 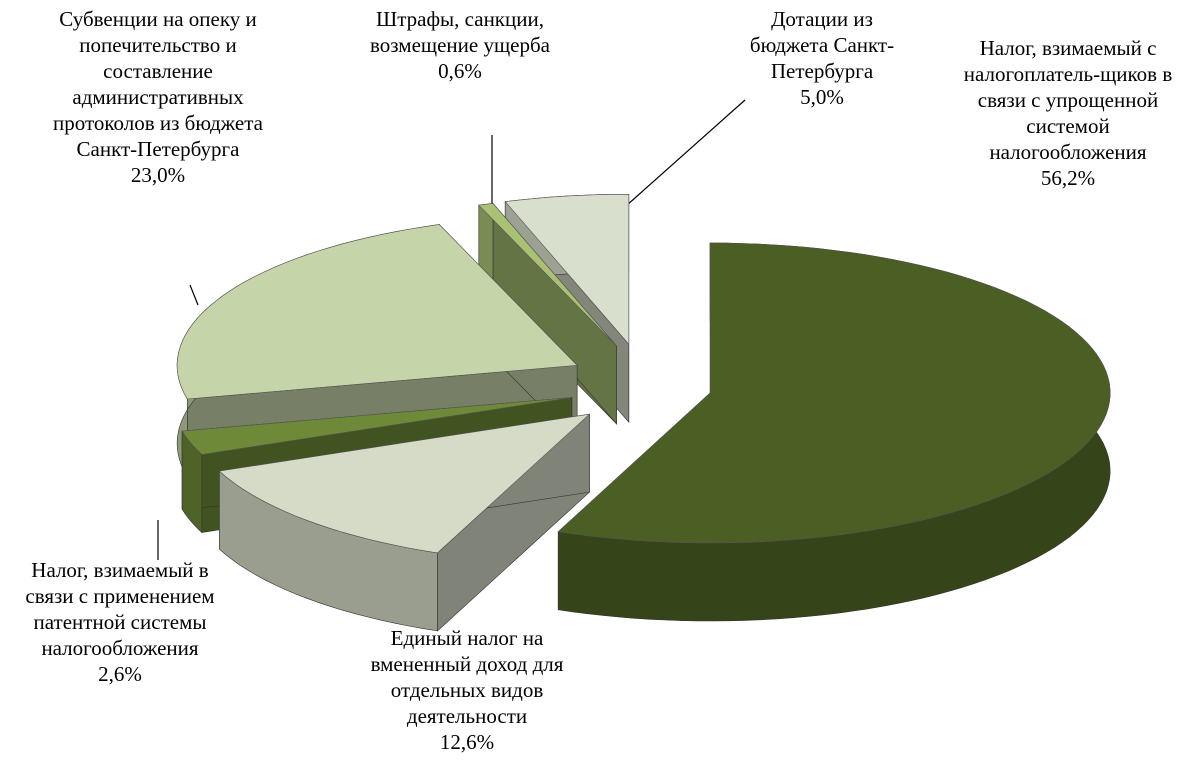 I want to click on value-label: 2,6%, so click(x=120, y=674).